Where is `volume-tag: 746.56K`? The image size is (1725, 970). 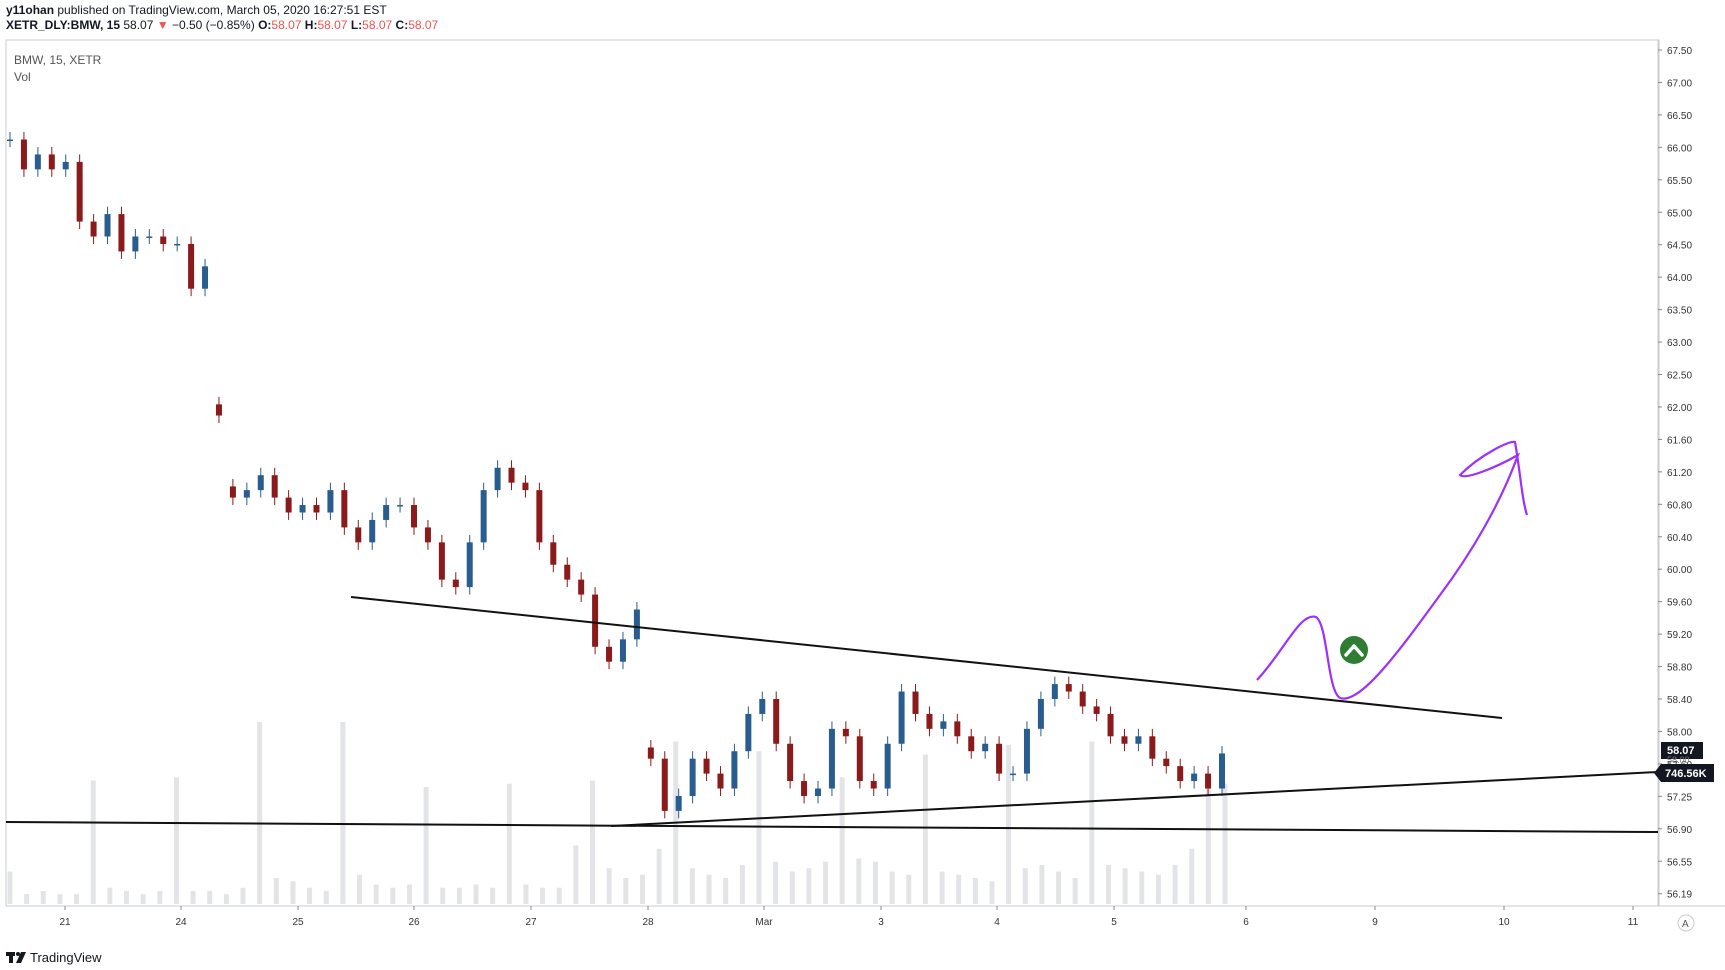
volume-tag: 746.56K is located at coordinates (1684, 773).